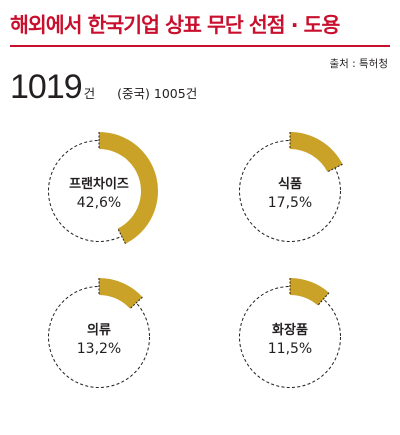 Image resolution: width=400 pixels, height=435 pixels. I want to click on category-label: 프랜차이즈, so click(99, 184).